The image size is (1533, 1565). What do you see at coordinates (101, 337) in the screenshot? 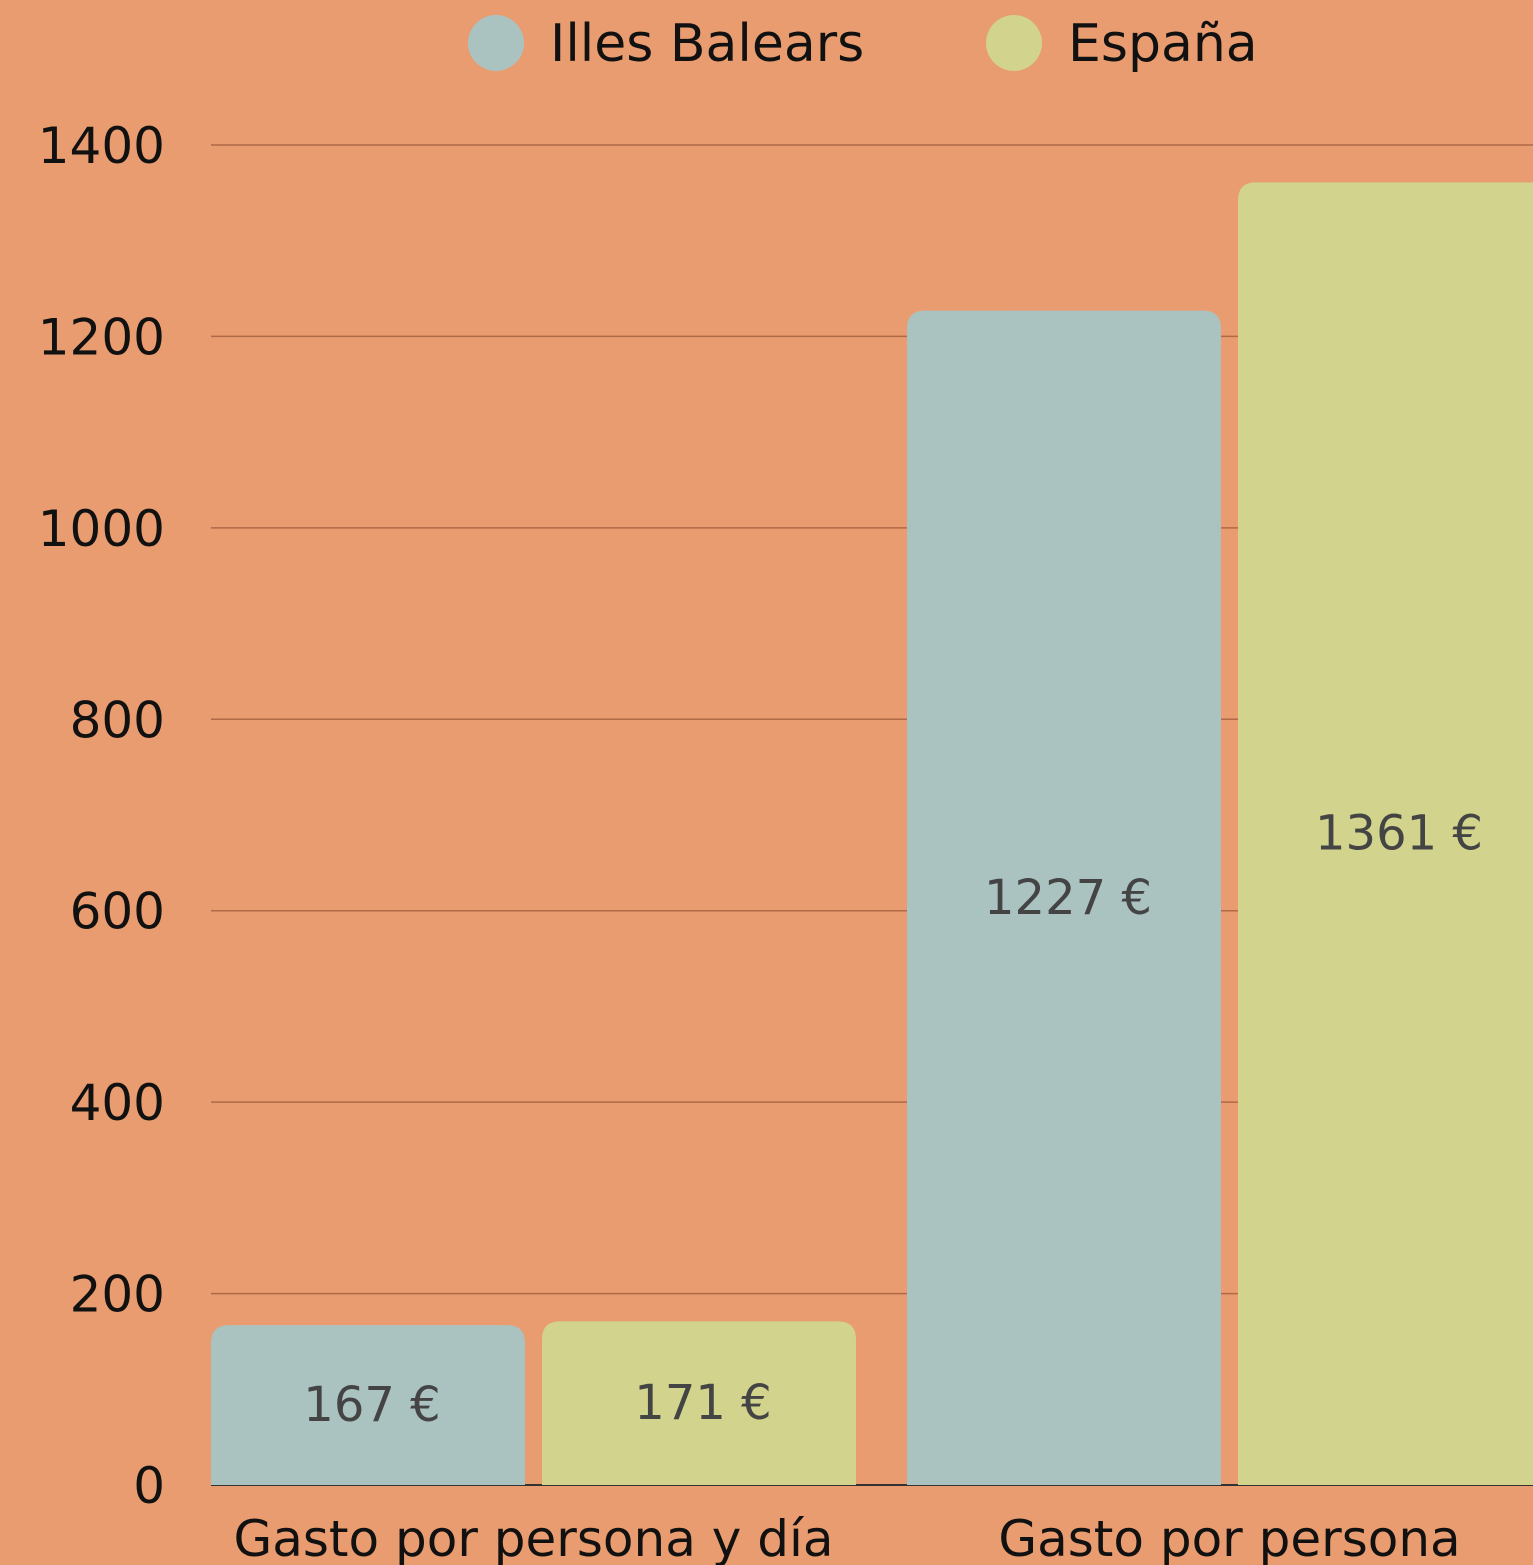
I see `y-tick-label: 1200` at bounding box center [101, 337].